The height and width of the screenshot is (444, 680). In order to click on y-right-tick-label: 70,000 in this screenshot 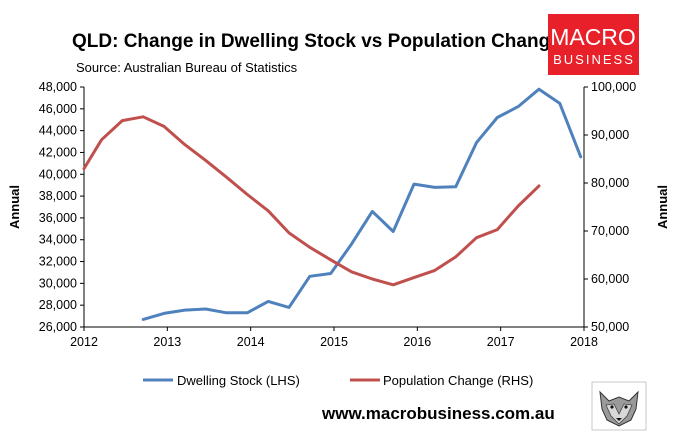, I will do `click(610, 231)`.